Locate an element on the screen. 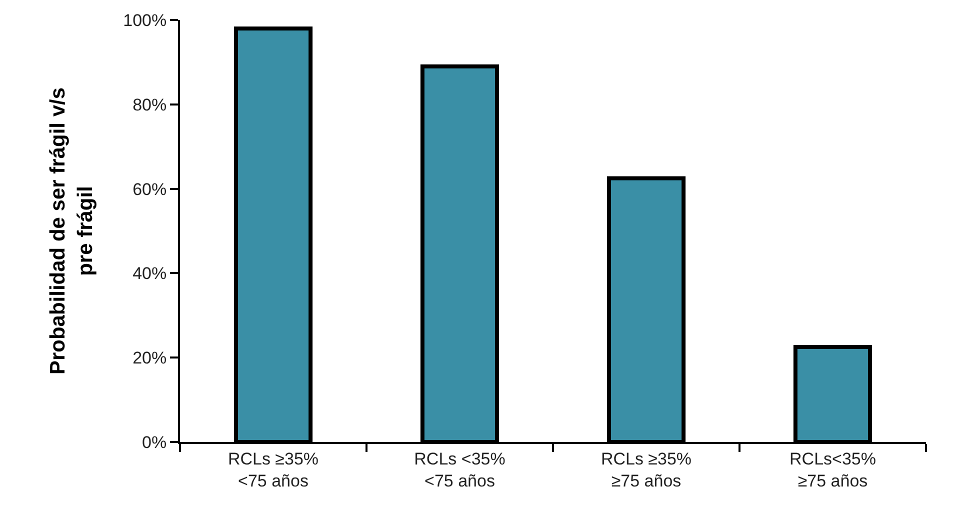  y-tick-label: 20% is located at coordinates (149, 358).